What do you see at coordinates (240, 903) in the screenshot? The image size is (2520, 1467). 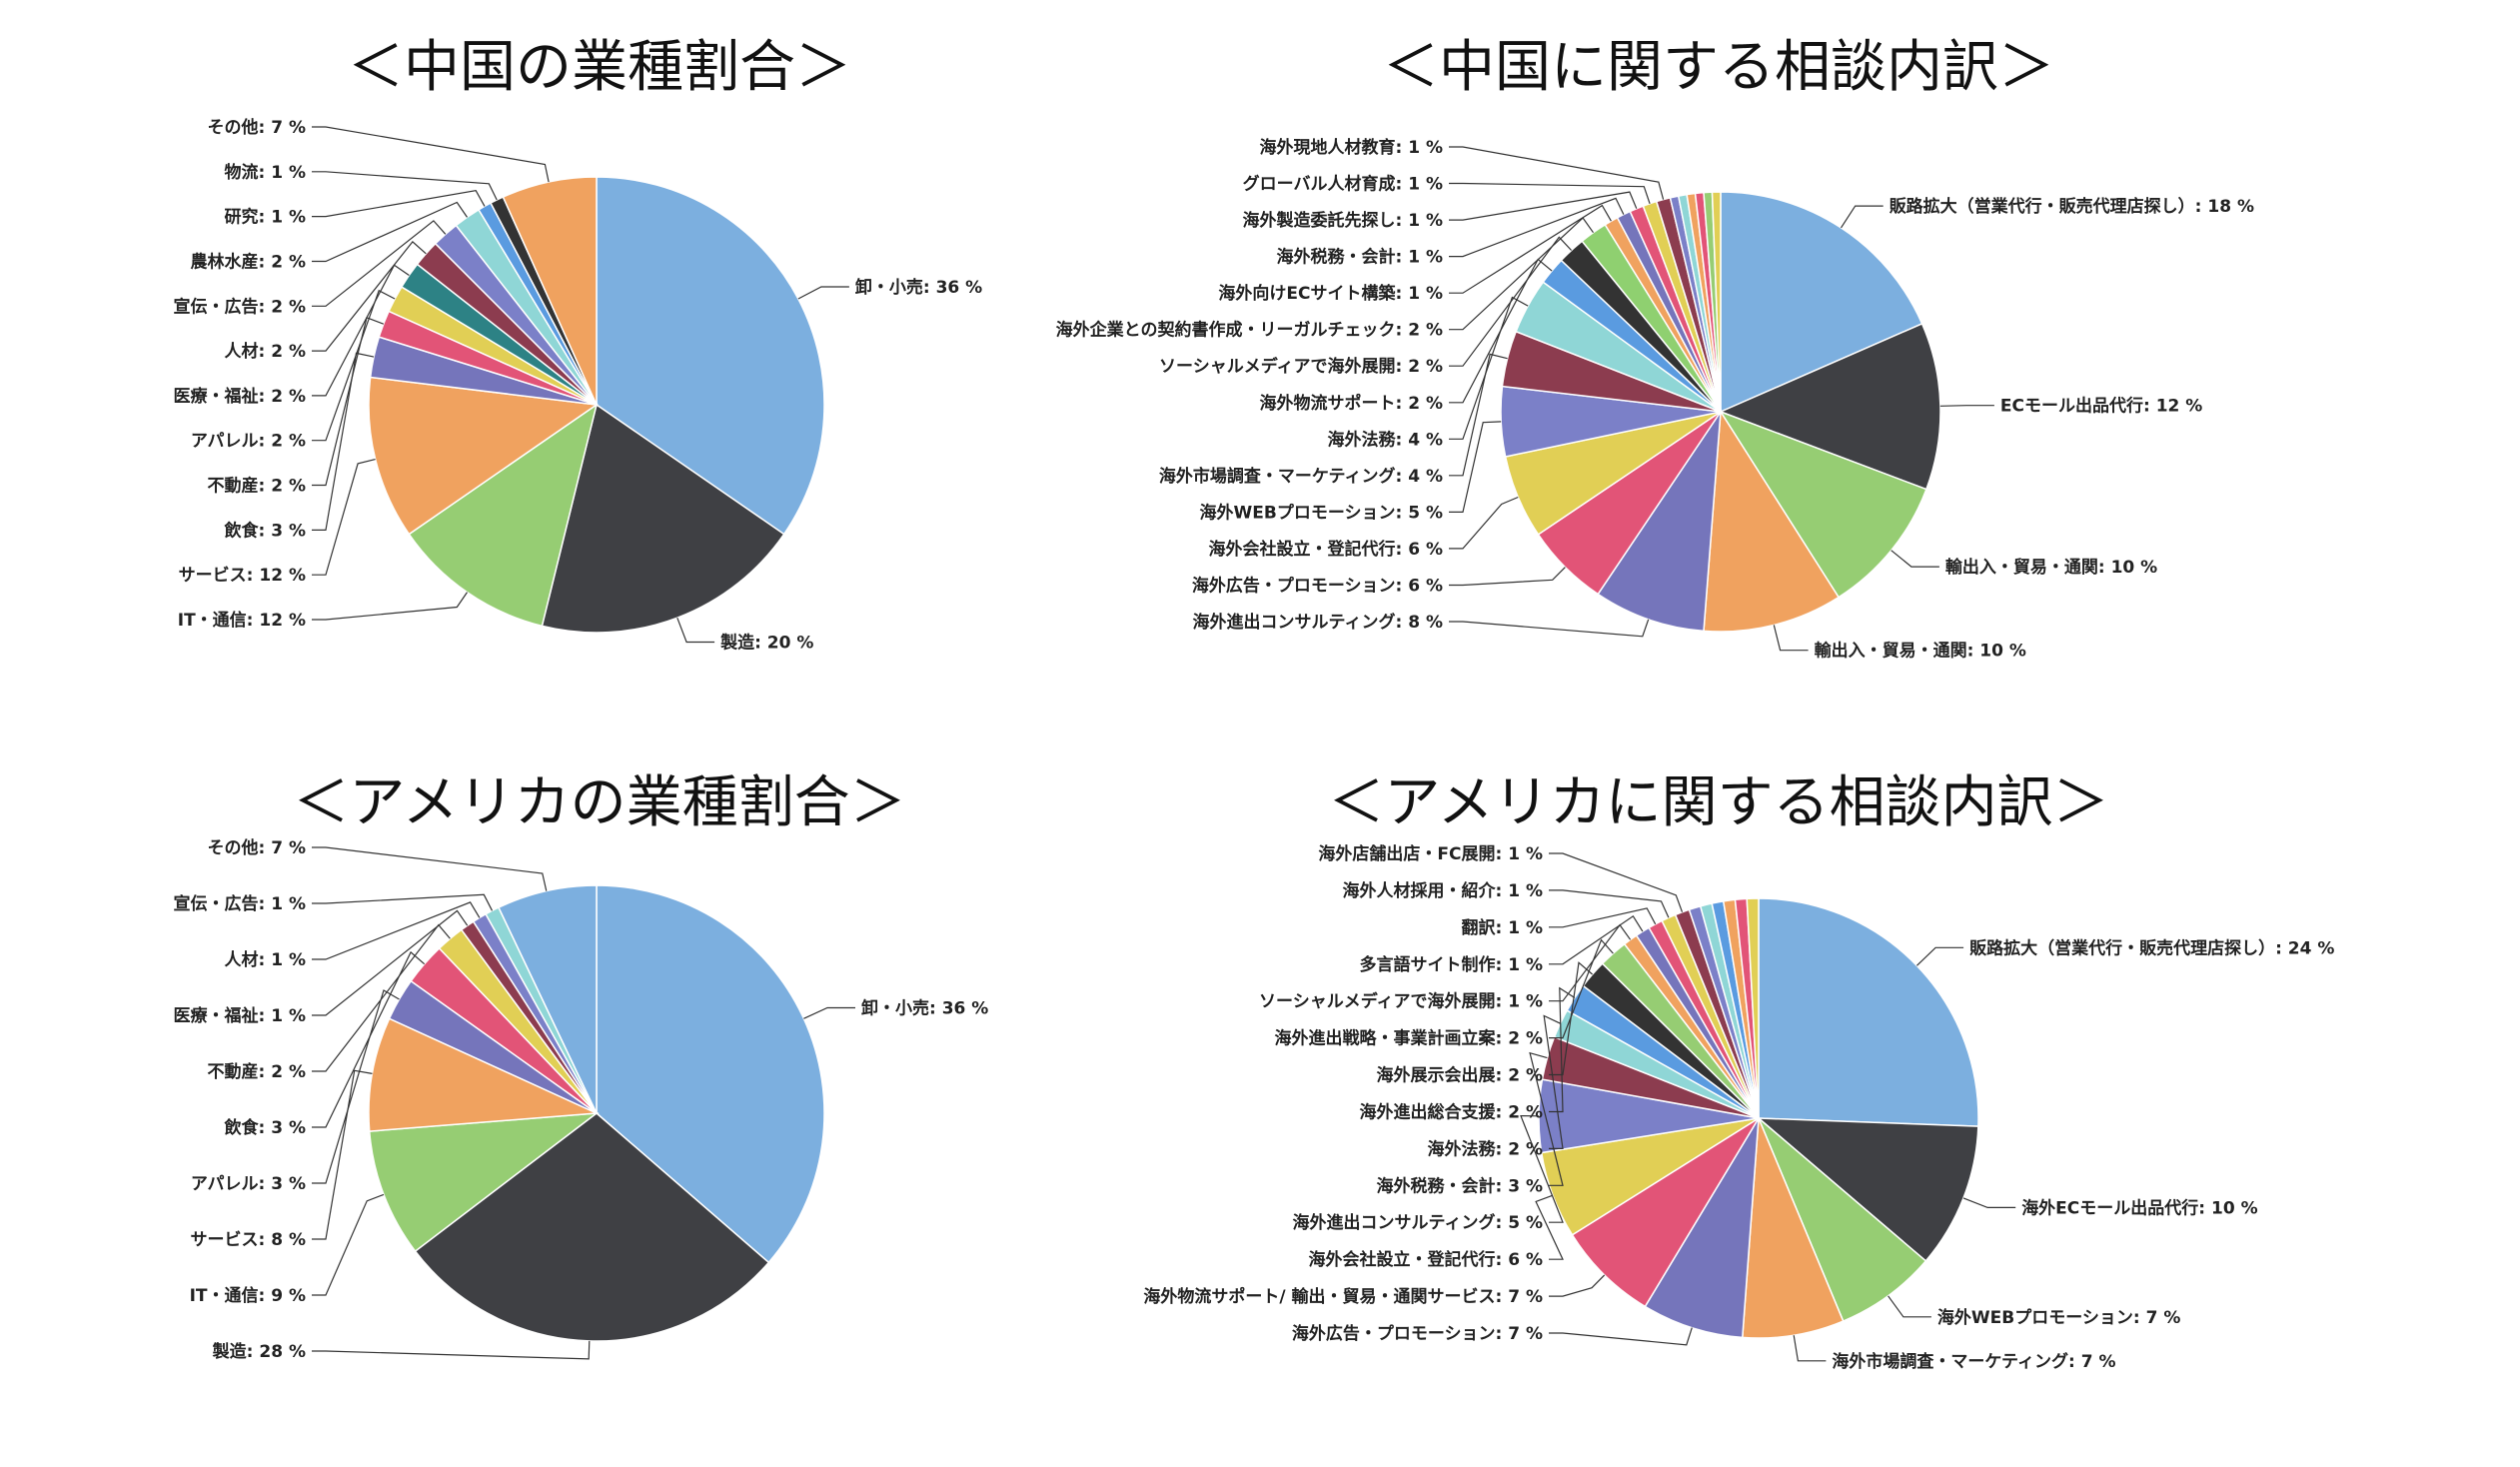 I see `slice-label: 宣伝・広告: 1 %` at bounding box center [240, 903].